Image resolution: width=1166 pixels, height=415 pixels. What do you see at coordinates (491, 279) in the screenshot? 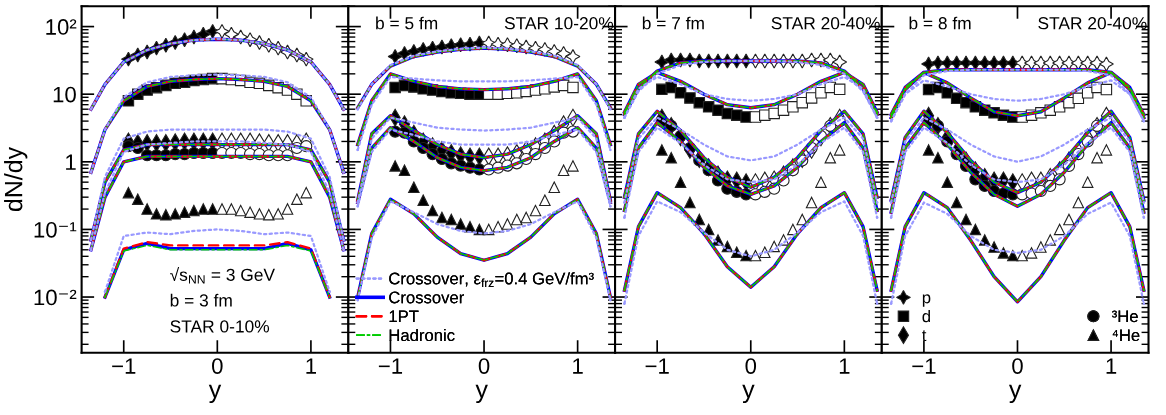
I see `legend-label: Crossover, ε$_{frz}$=0.4 GeV/fm³` at bounding box center [491, 279].